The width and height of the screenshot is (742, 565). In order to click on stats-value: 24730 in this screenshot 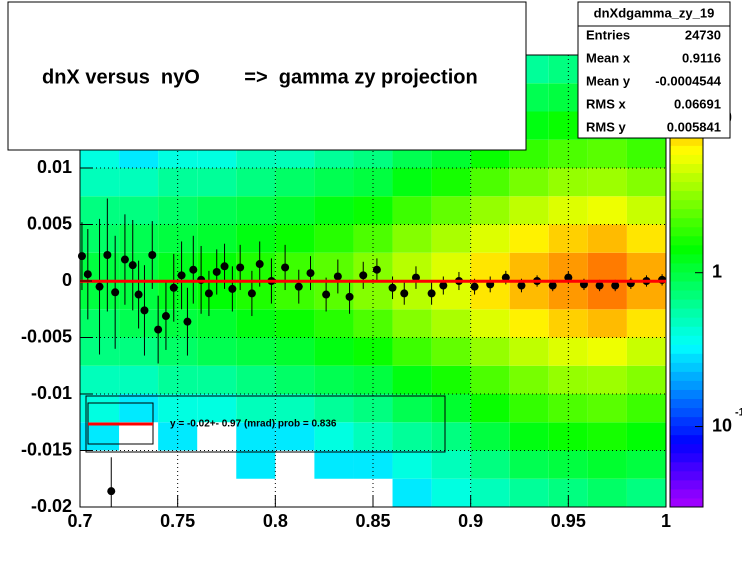, I will do `click(703, 34)`.